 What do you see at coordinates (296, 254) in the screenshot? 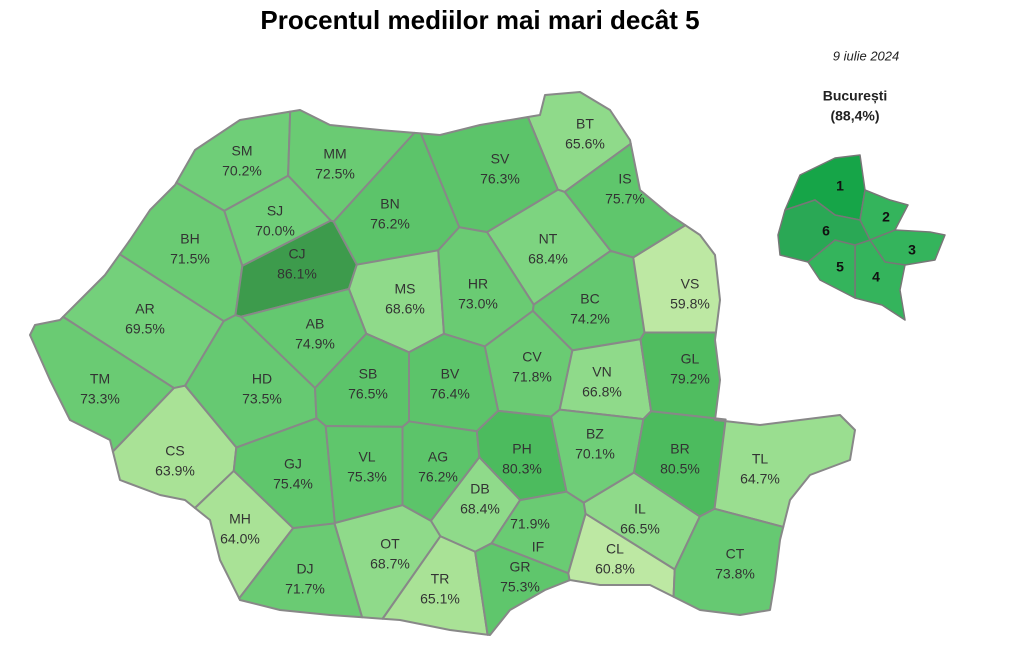
I see `county-code: CJ` at bounding box center [296, 254].